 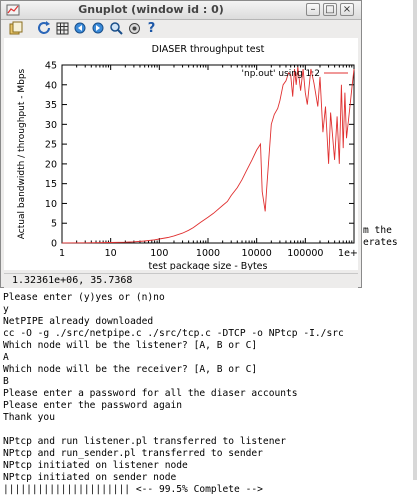 I want to click on y-axis-label: Actual bandwidth / throughput - Mbps, so click(x=22, y=153).